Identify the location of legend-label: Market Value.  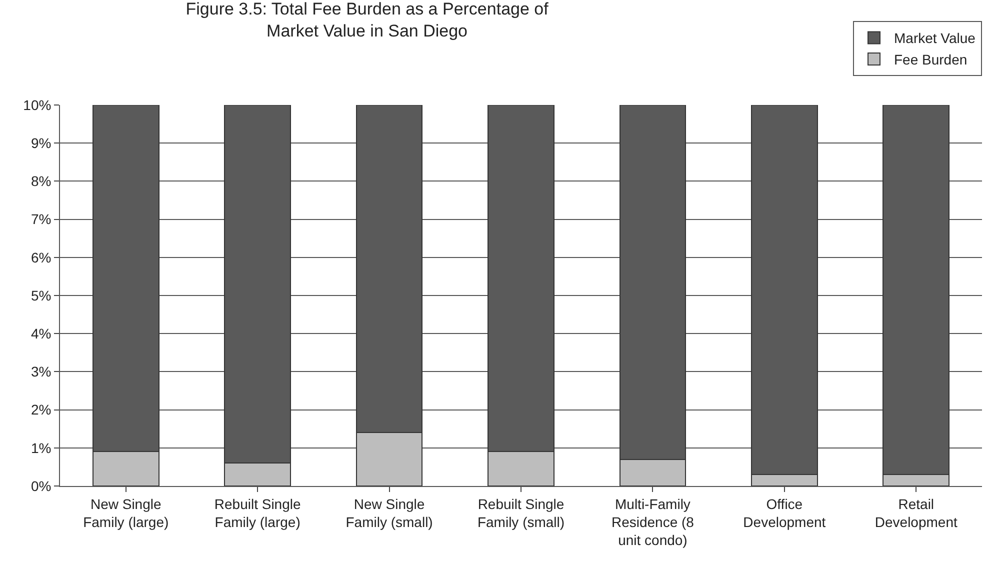
(935, 38).